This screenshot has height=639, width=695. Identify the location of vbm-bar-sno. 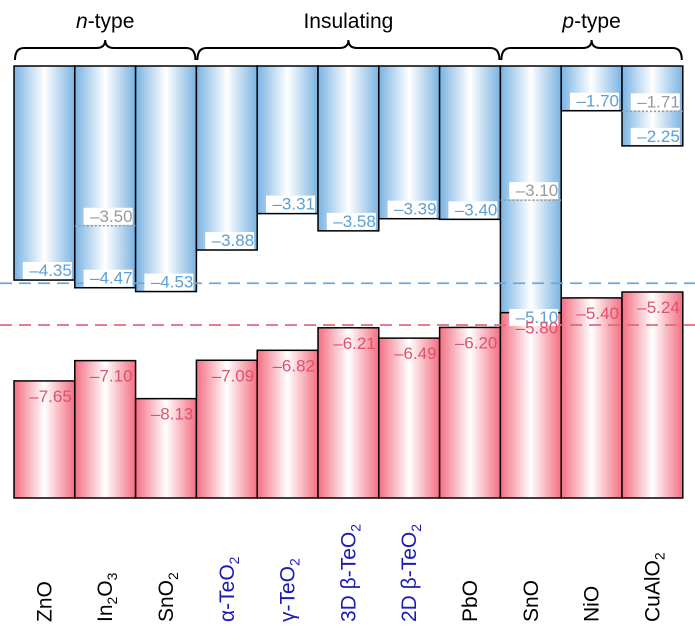
(530, 405).